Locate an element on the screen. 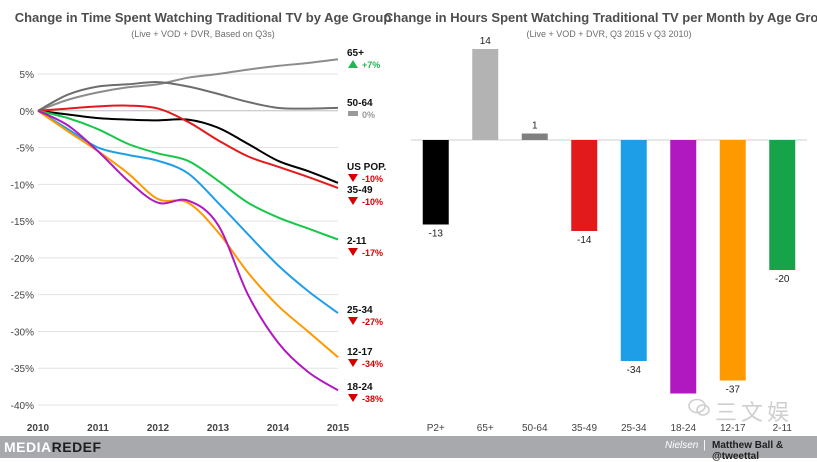  bar-value-label: -20 is located at coordinates (782, 279).